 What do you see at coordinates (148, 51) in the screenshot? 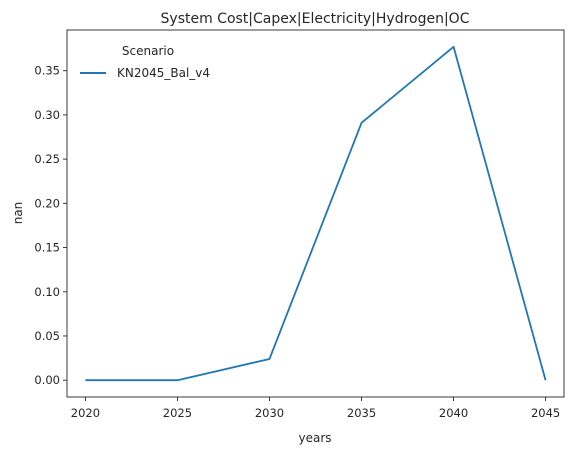
I see `legend-title: Scenario` at bounding box center [148, 51].